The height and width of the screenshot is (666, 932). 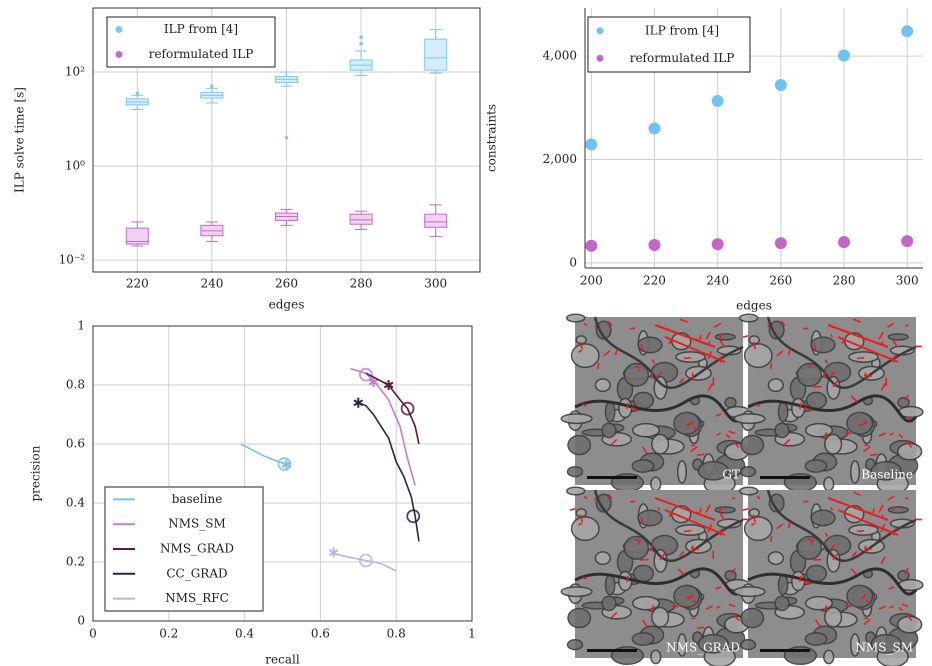 What do you see at coordinates (197, 598) in the screenshot?
I see `legend-label: NMS_RFC` at bounding box center [197, 598].